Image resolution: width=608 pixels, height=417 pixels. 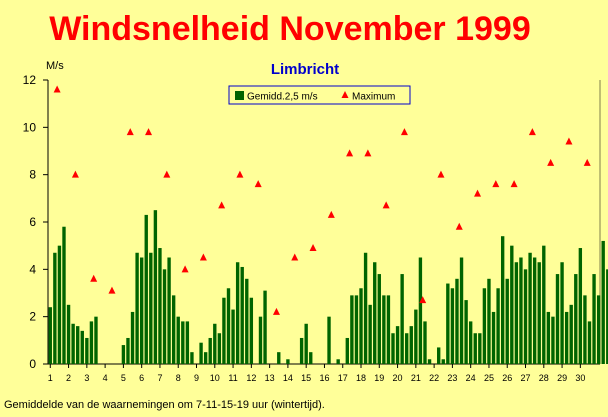 What do you see at coordinates (32, 317) in the screenshot?
I see `y-tick-label: 2` at bounding box center [32, 317].